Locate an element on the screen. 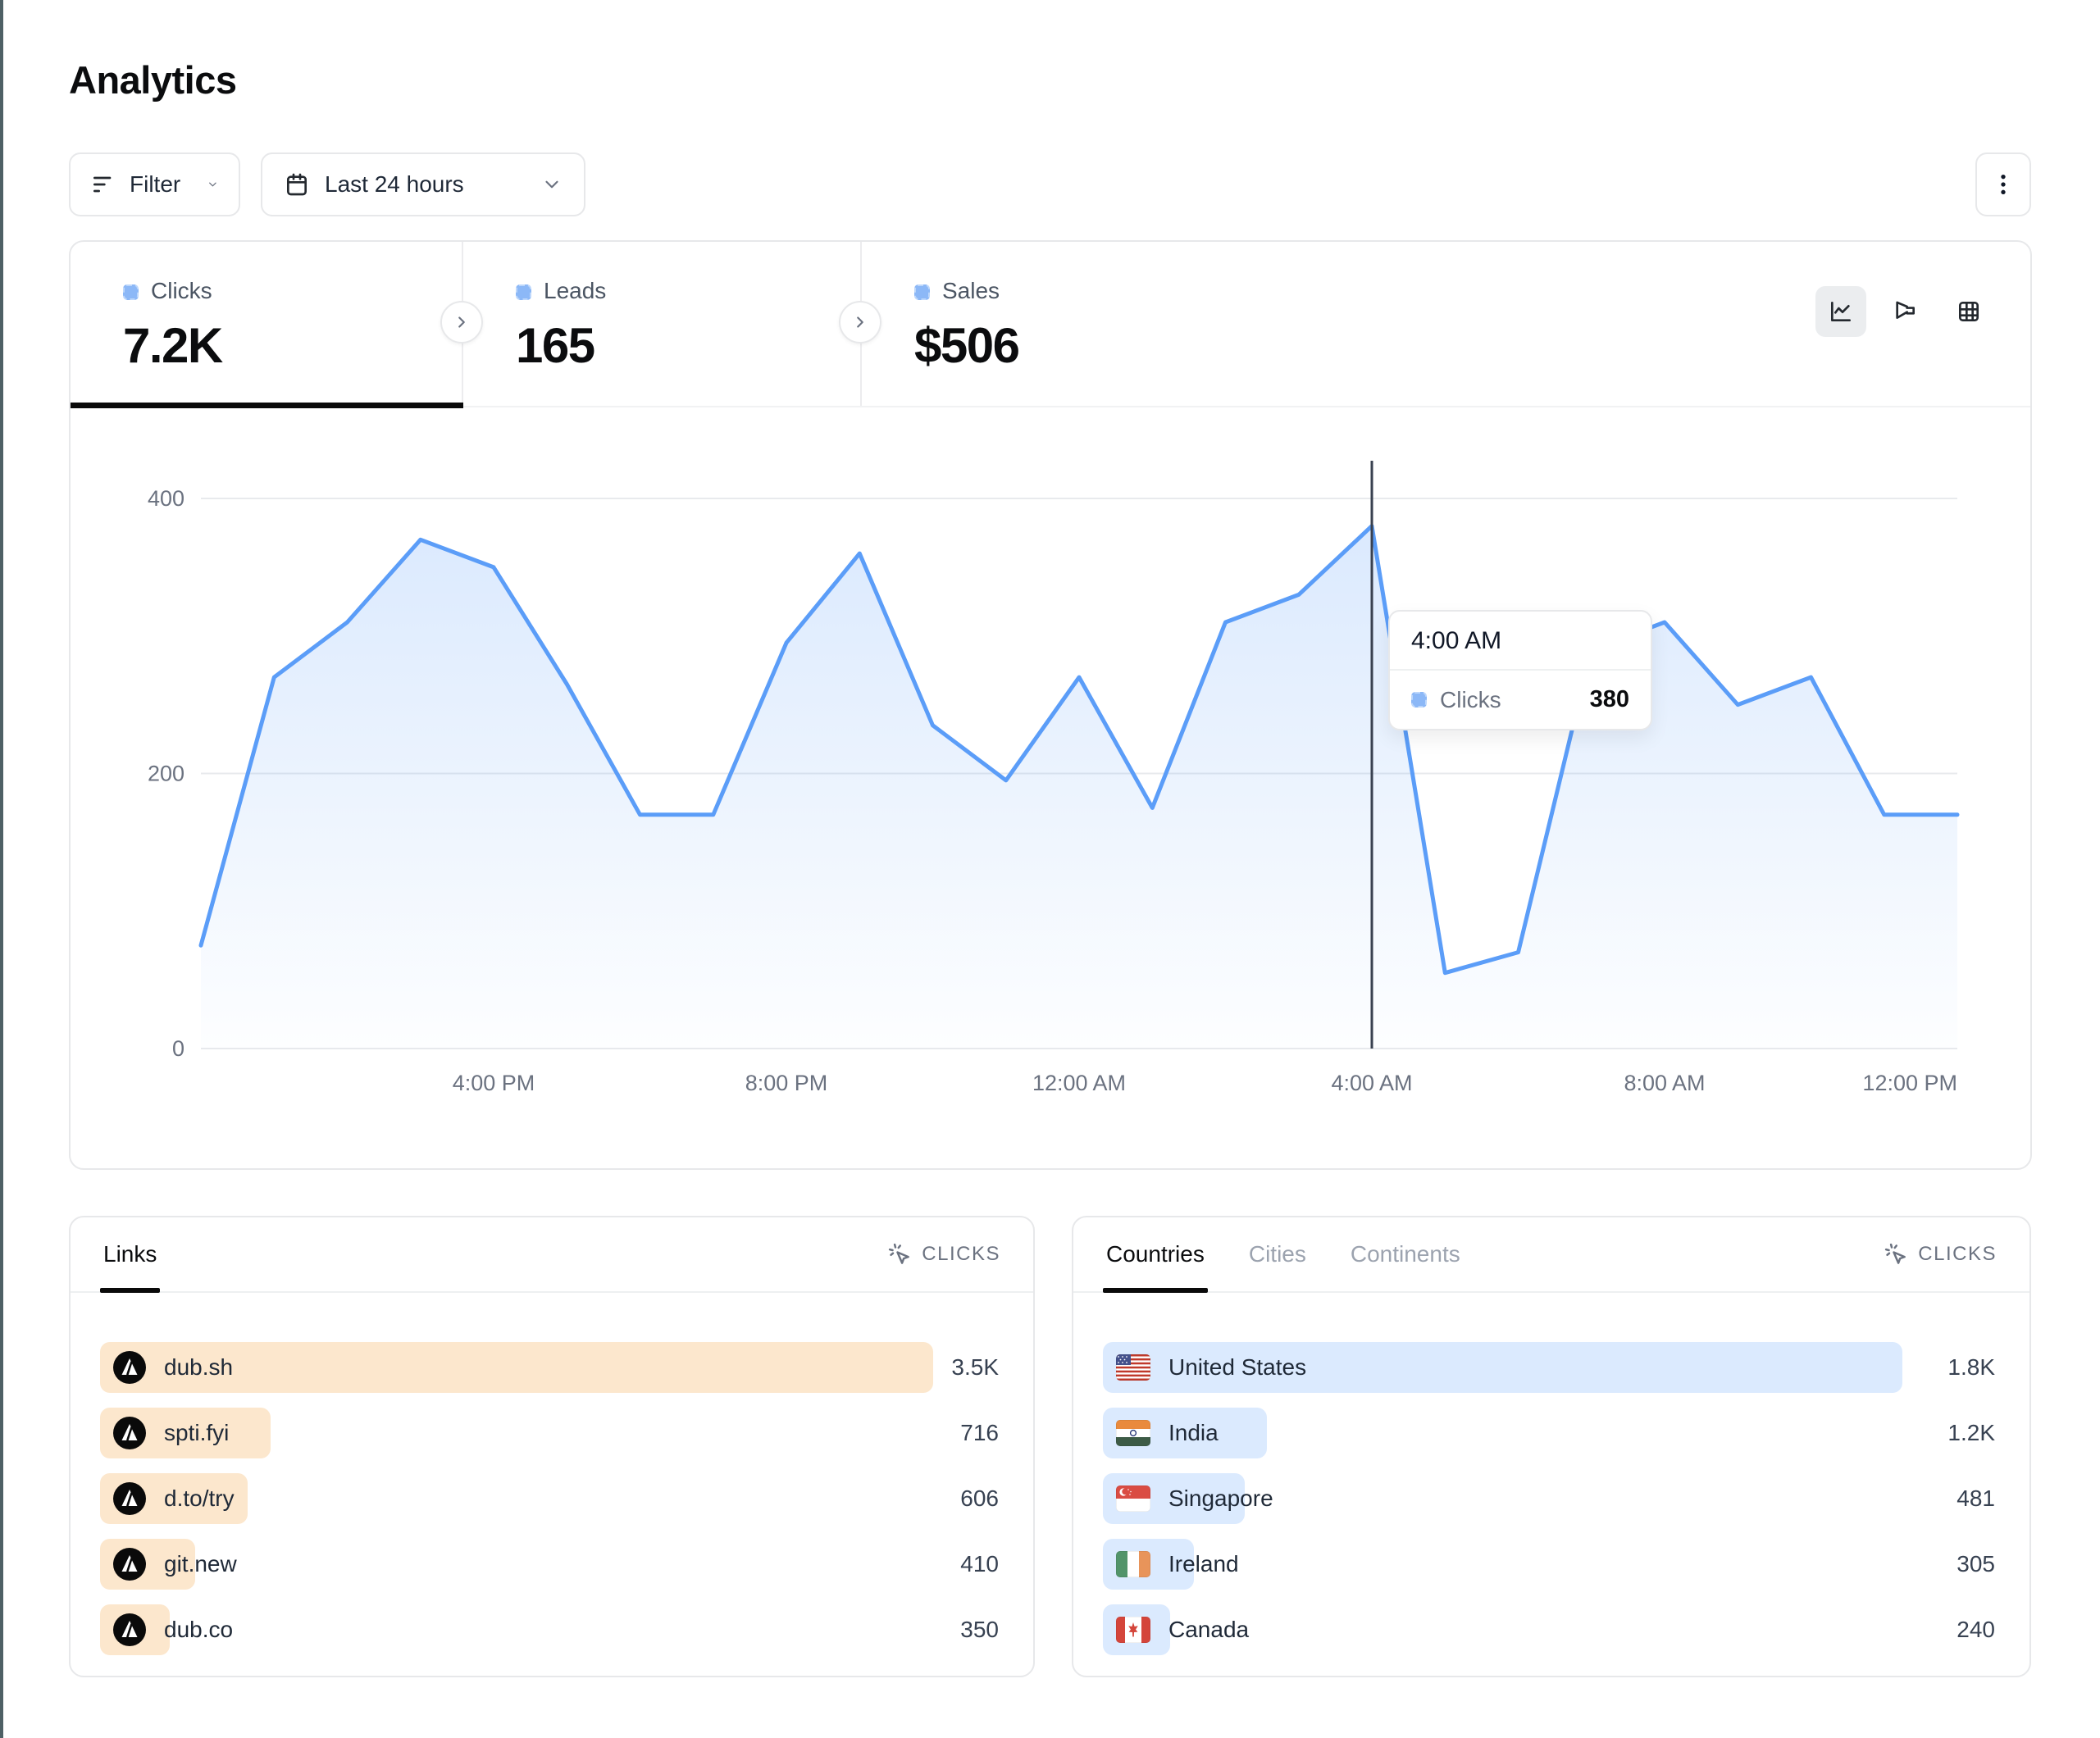 The height and width of the screenshot is (1738, 2100). row-value: 410 is located at coordinates (979, 1563).